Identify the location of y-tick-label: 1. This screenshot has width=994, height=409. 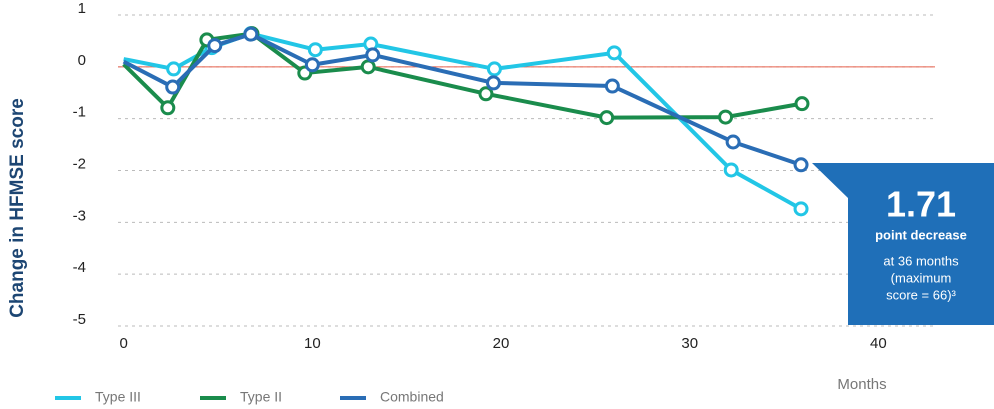
(82, 8).